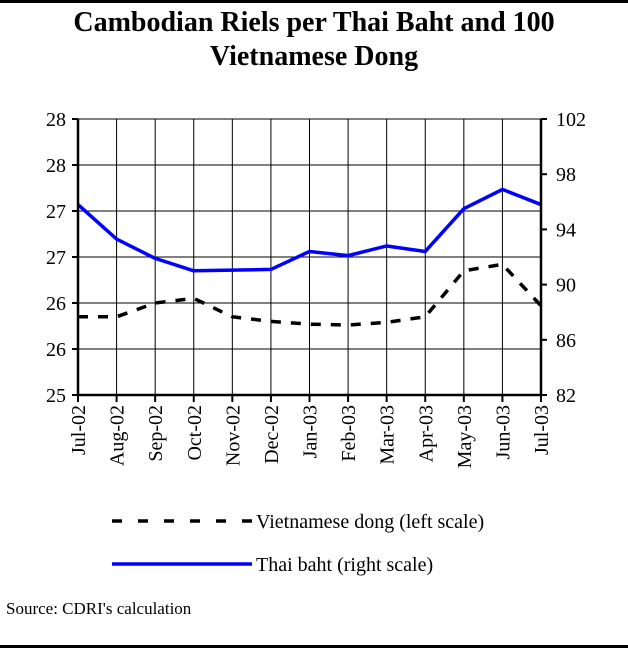 This screenshot has height=652, width=628. Describe the element at coordinates (309, 230) in the screenshot. I see `thai-baht-line` at that location.